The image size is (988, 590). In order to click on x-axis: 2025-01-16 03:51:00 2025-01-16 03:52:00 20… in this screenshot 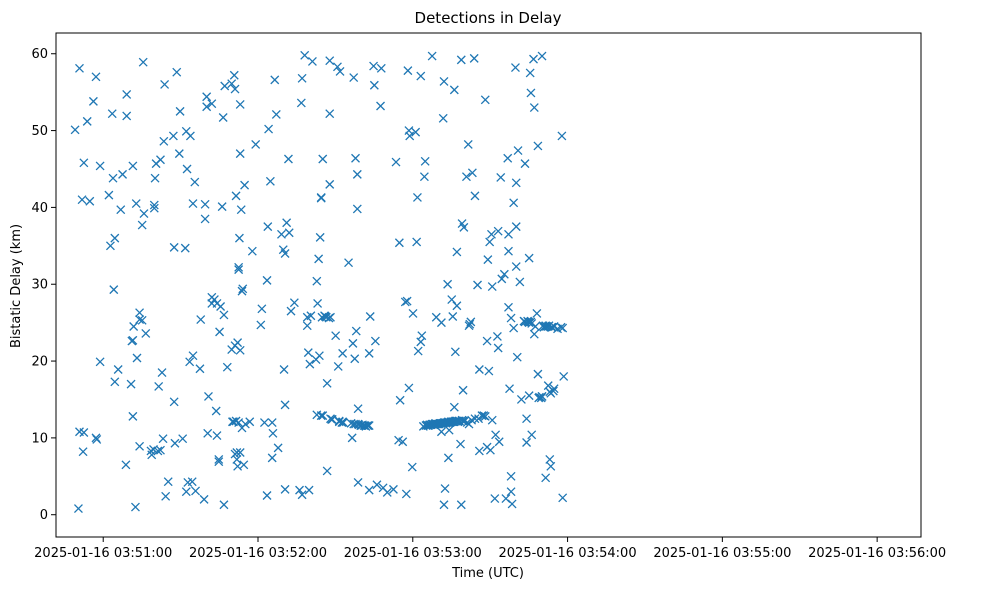, I will do `click(490, 549)`.